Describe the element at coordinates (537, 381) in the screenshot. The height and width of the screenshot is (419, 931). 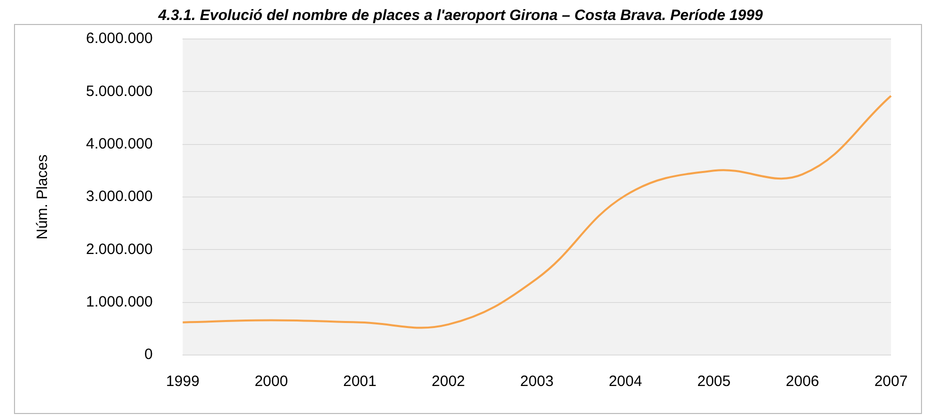
I see `x-tick-label: 2003` at that location.